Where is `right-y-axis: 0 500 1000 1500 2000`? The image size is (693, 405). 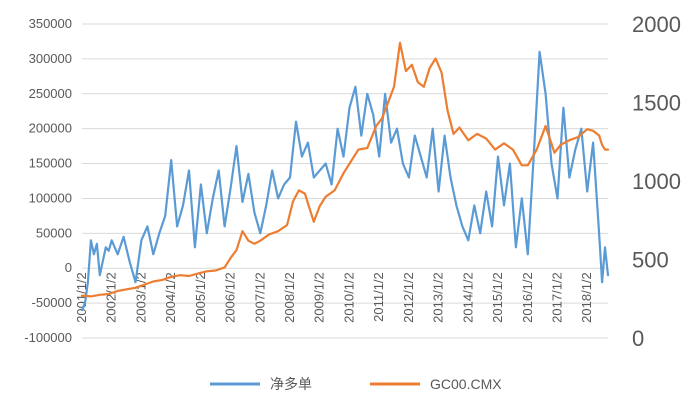
right-y-axis: 0 500 1000 1500 2000 is located at coordinates (656, 181).